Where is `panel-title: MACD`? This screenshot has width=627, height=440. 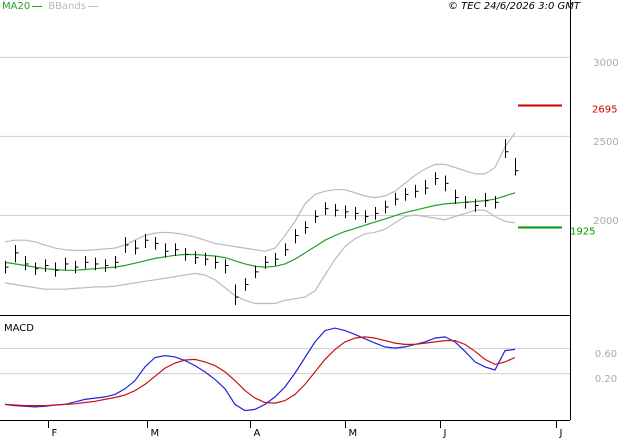 panel-title: MACD is located at coordinates (19, 328).